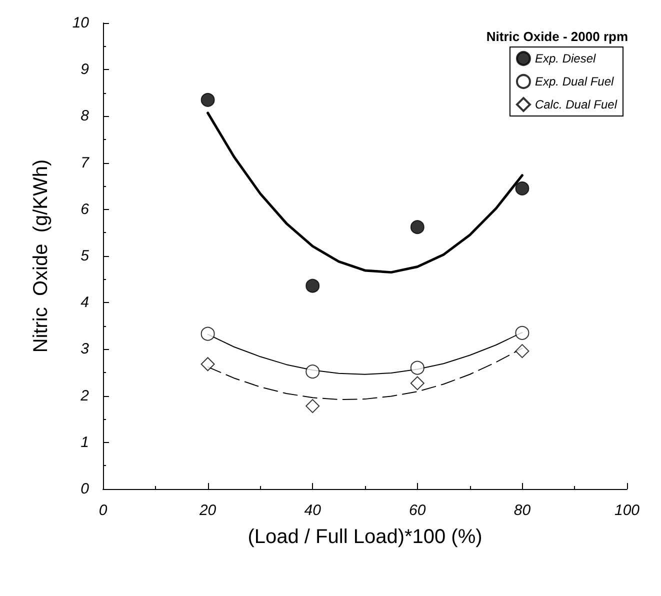 The width and height of the screenshot is (661, 596). I want to click on legend-label: Calc. Dual Fuel, so click(576, 105).